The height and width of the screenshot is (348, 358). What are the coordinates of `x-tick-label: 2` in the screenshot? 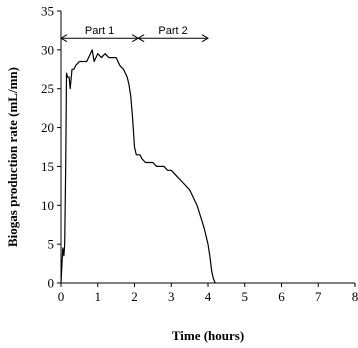 It's located at (134, 296).